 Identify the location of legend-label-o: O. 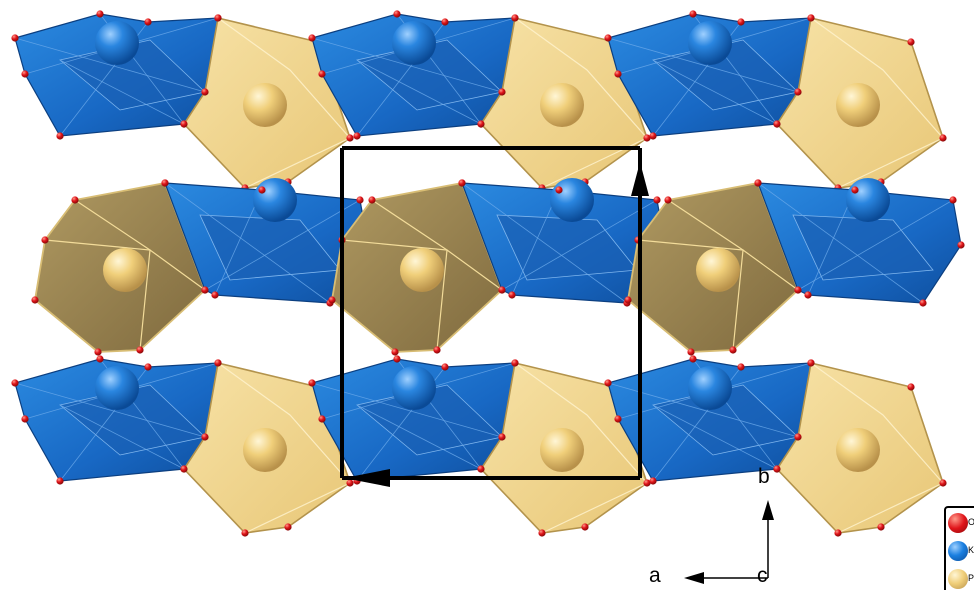
(971, 522).